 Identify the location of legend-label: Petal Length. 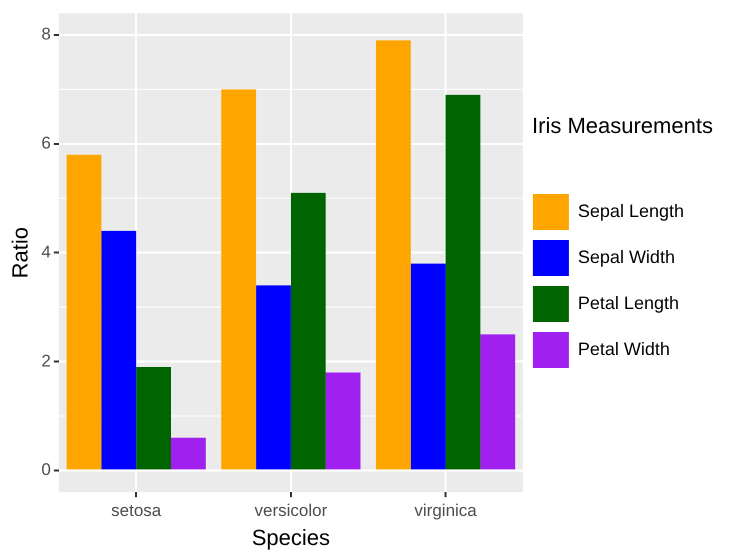
(628, 302).